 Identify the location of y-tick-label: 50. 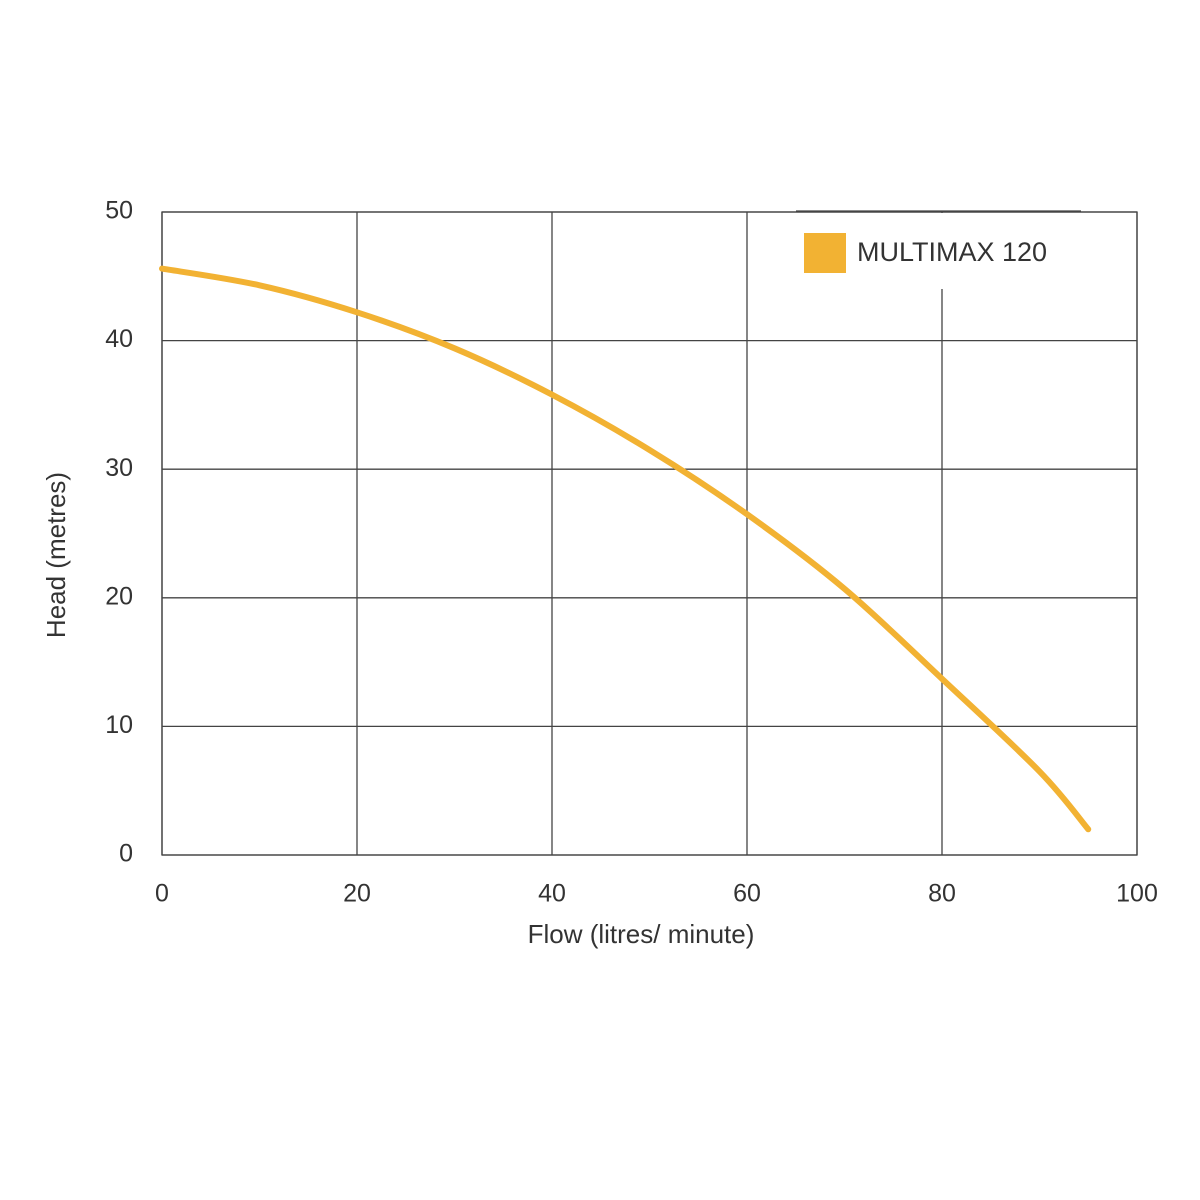
(119, 211).